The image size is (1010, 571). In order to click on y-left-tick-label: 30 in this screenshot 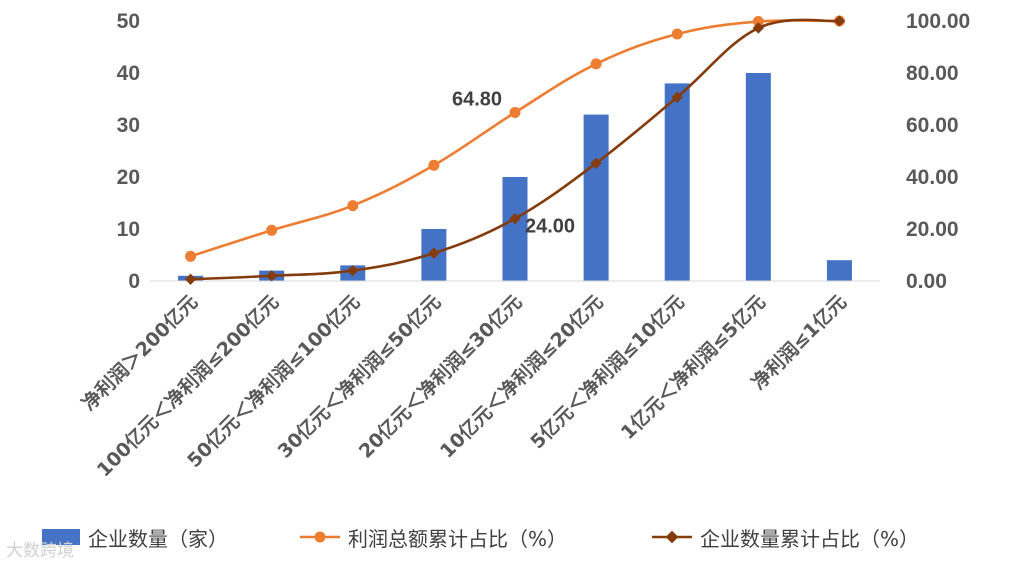, I will do `click(128, 125)`.